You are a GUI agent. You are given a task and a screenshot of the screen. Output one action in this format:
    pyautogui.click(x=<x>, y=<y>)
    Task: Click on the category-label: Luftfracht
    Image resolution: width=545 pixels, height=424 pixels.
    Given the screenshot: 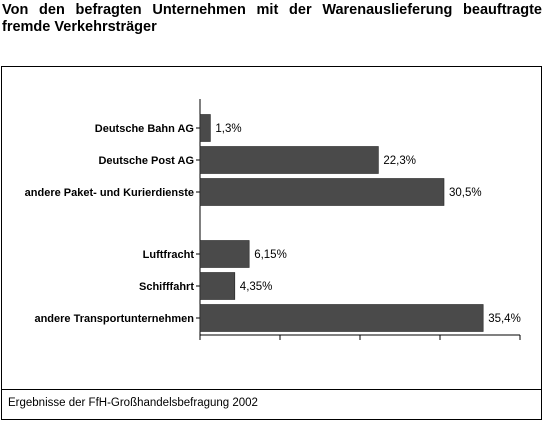 What is the action you would take?
    pyautogui.click(x=169, y=255)
    